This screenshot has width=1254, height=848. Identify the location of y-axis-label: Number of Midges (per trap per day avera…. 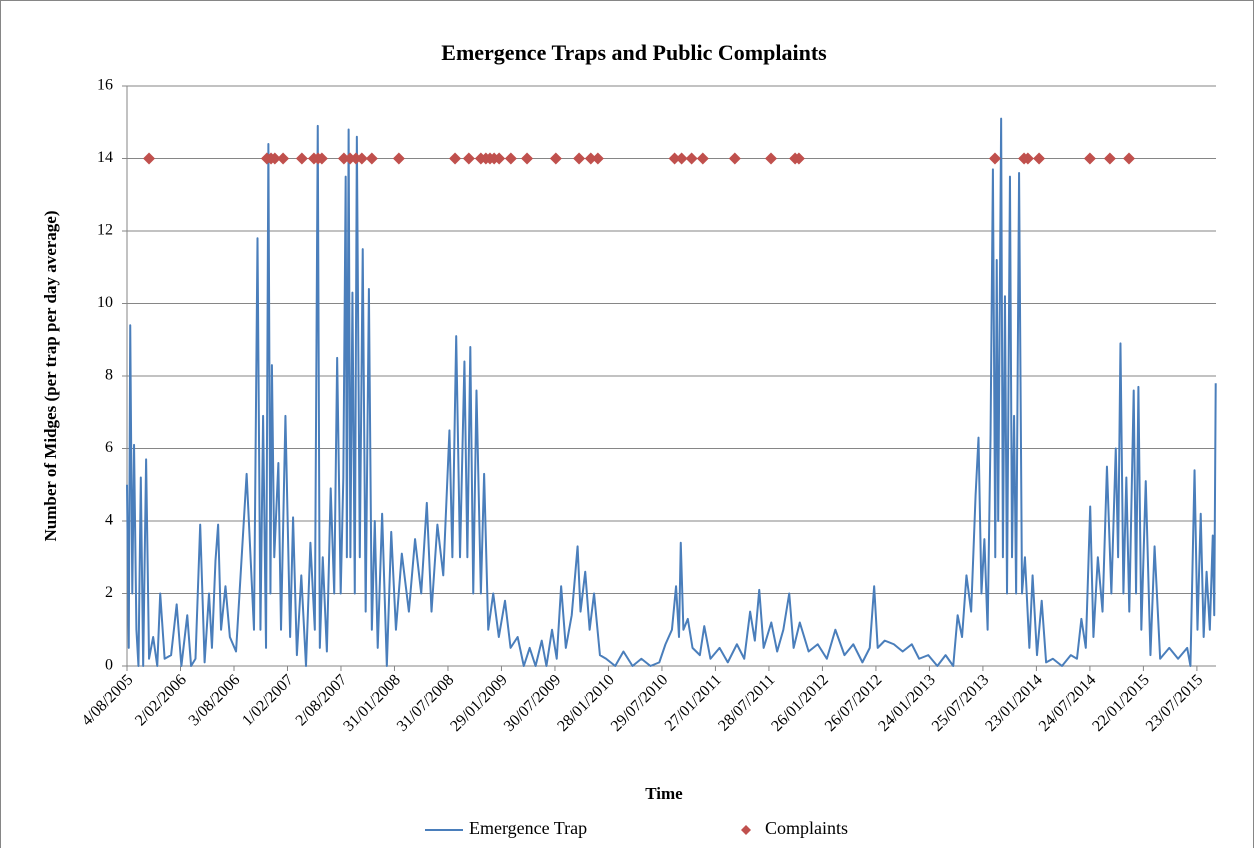
(50, 376).